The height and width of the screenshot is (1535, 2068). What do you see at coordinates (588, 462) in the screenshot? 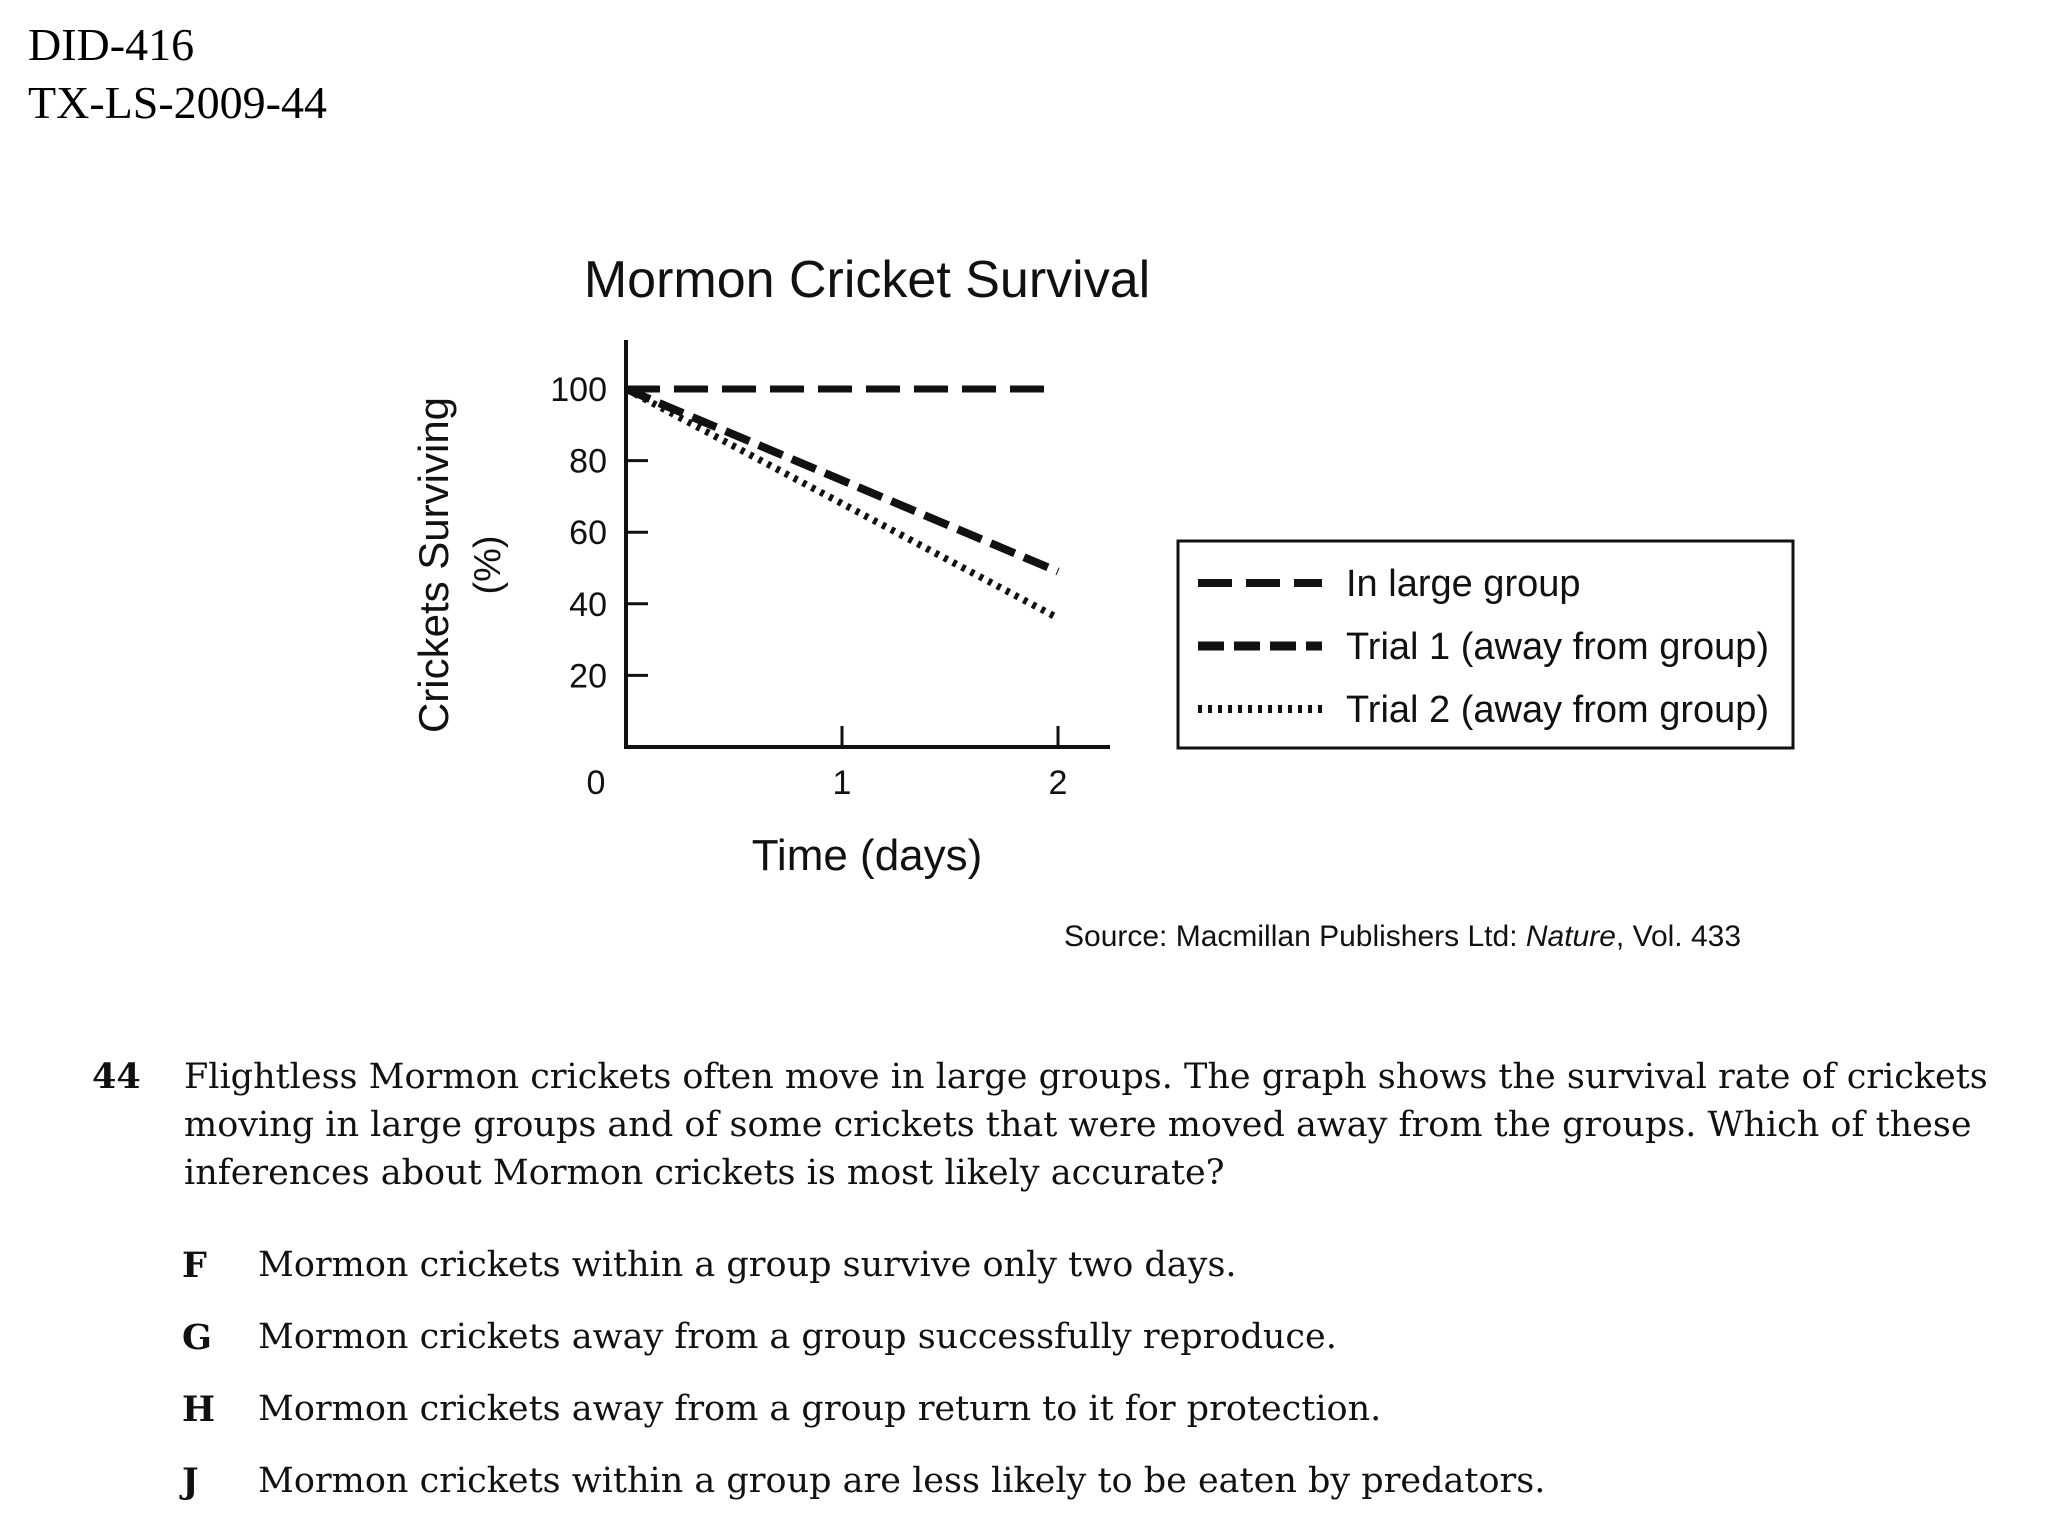
I see `y-tick-label: 80` at bounding box center [588, 462].